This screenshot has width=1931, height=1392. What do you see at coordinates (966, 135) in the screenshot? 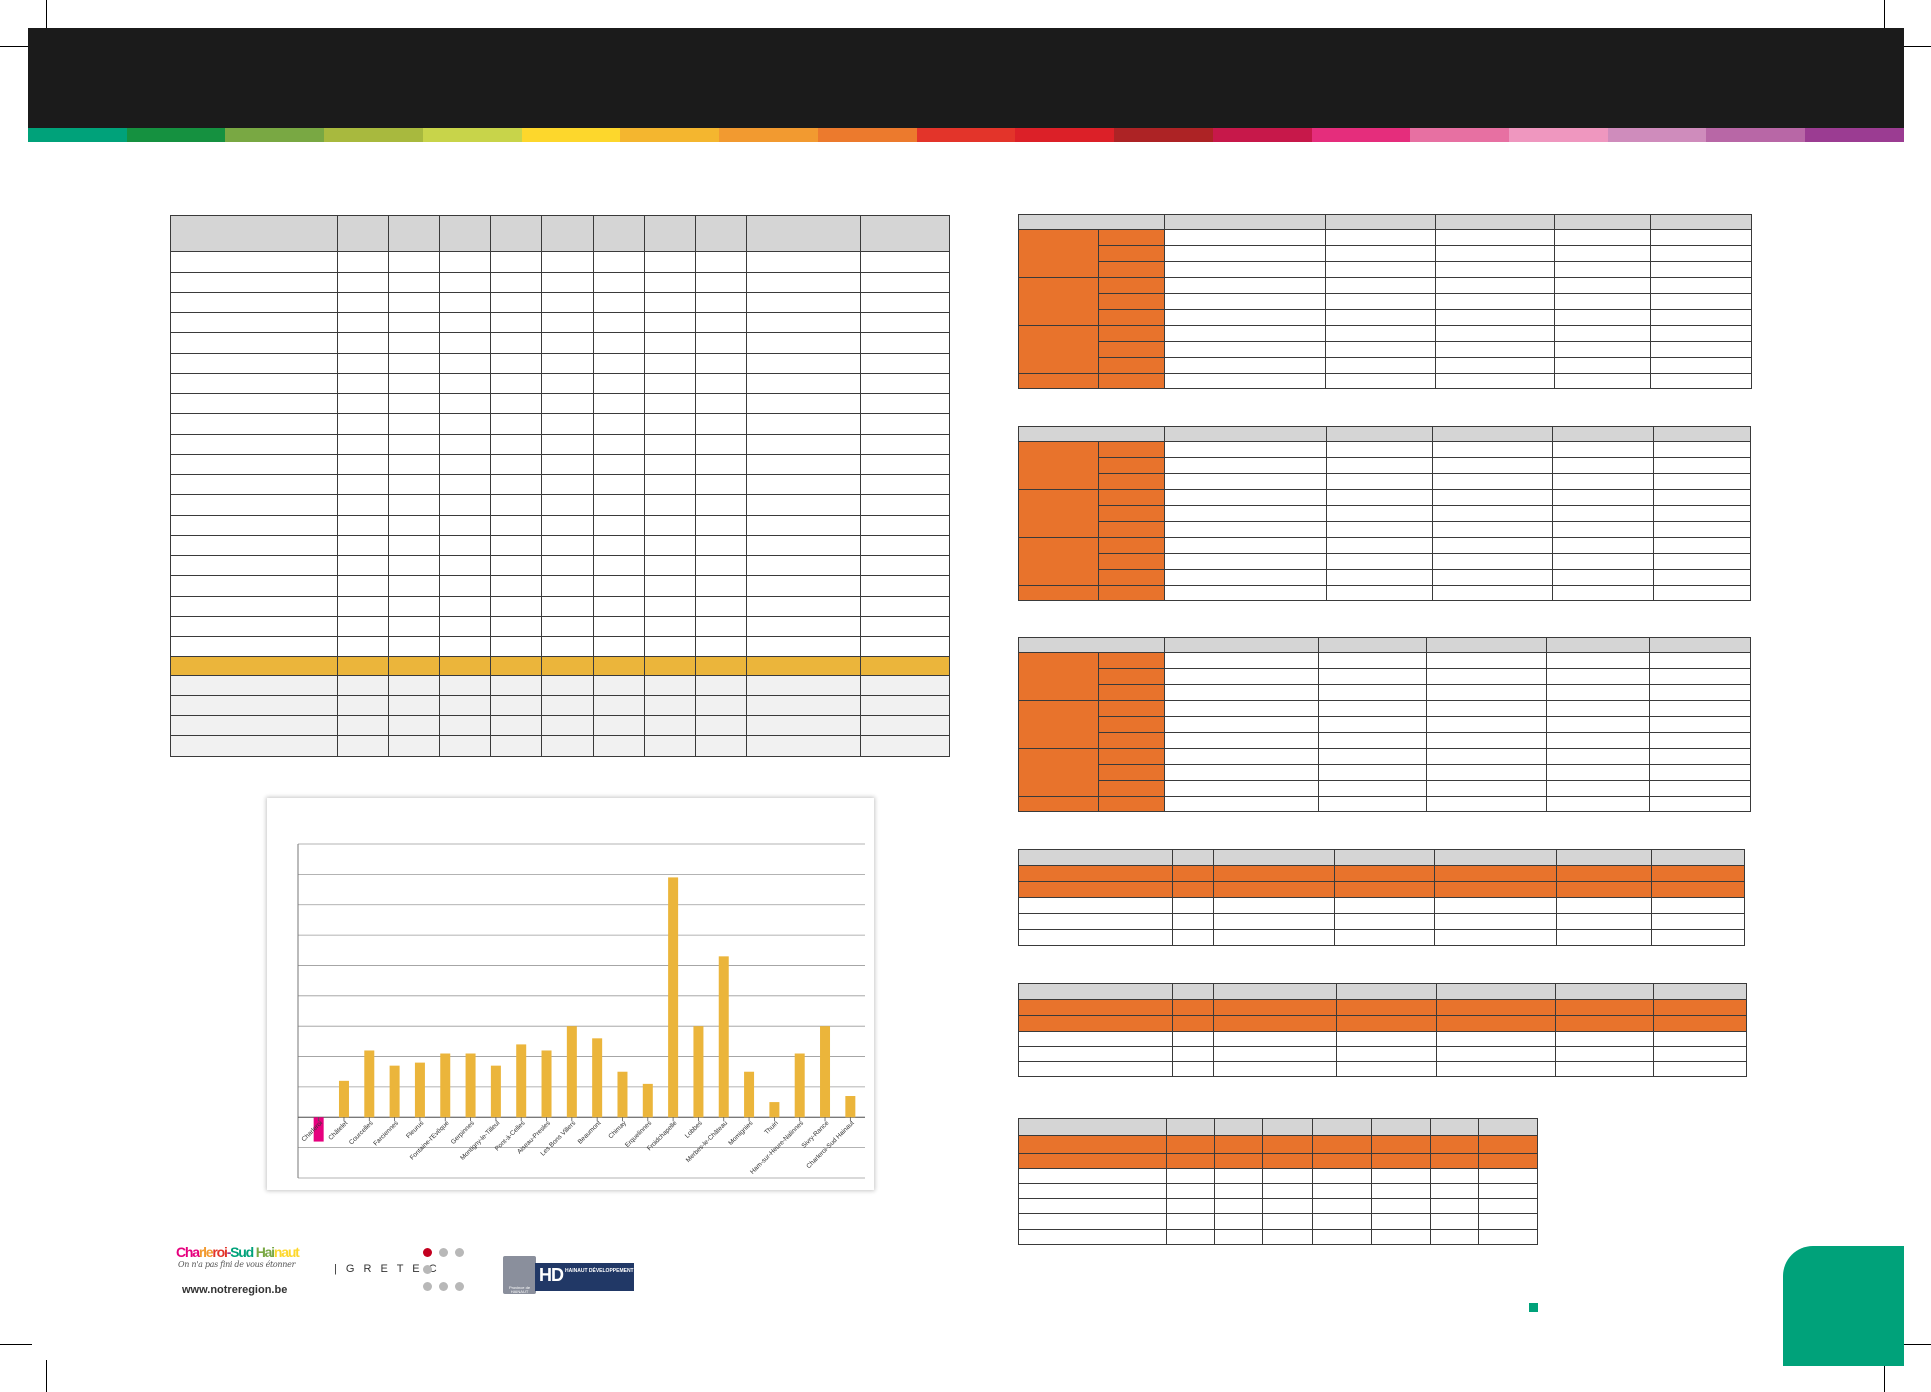
I see `color-stripe` at bounding box center [966, 135].